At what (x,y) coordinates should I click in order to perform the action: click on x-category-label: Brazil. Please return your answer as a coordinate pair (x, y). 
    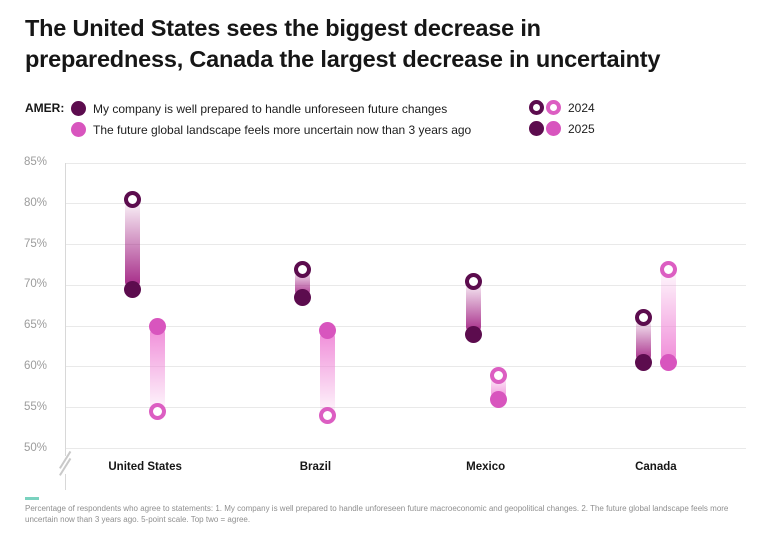
    Looking at the image, I should click on (315, 467).